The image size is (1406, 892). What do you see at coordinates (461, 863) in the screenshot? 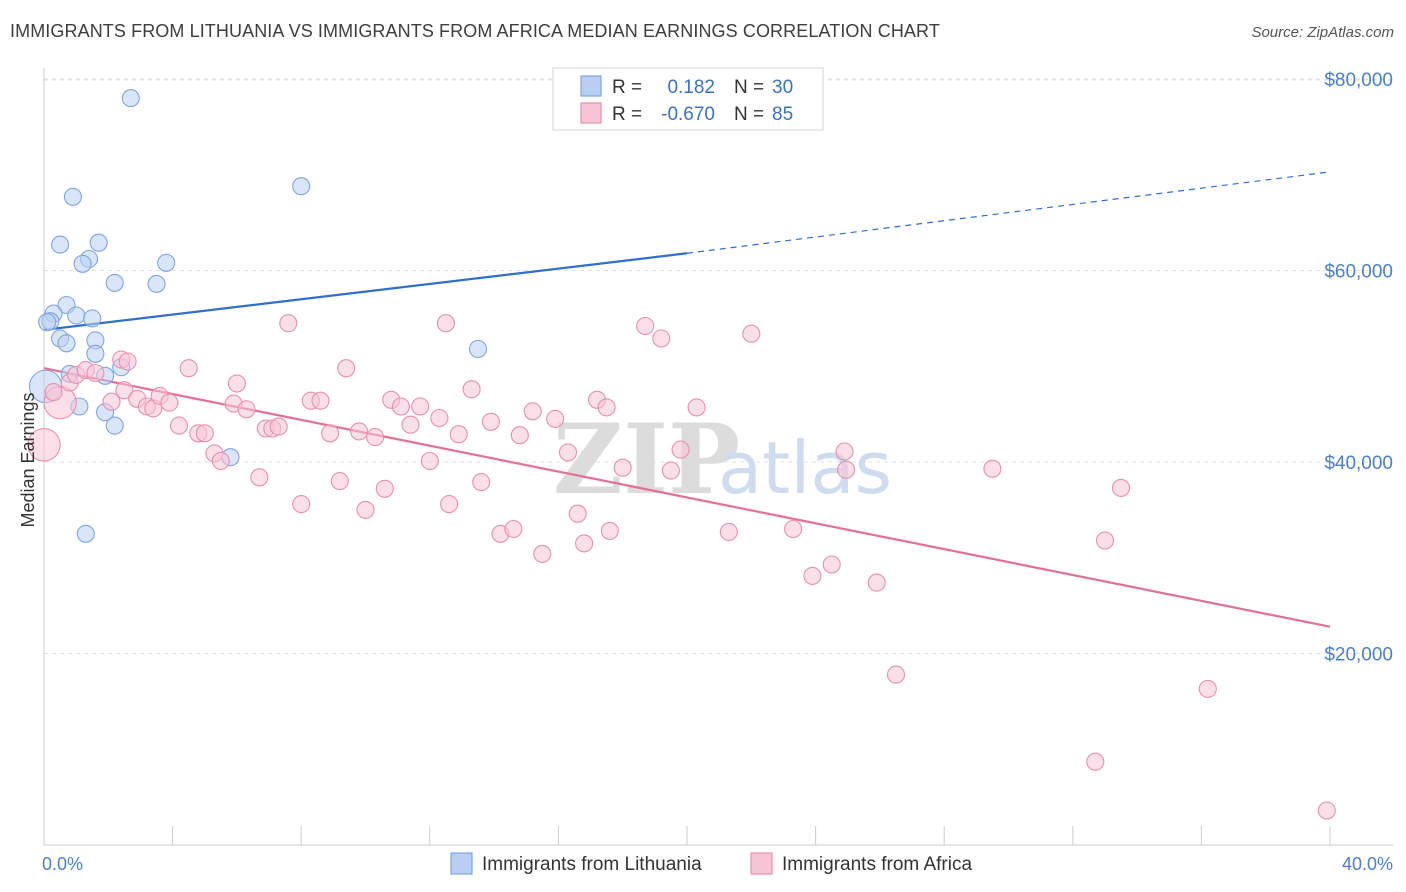
I see `bottom-legend-swatch-lithuania` at bounding box center [461, 863].